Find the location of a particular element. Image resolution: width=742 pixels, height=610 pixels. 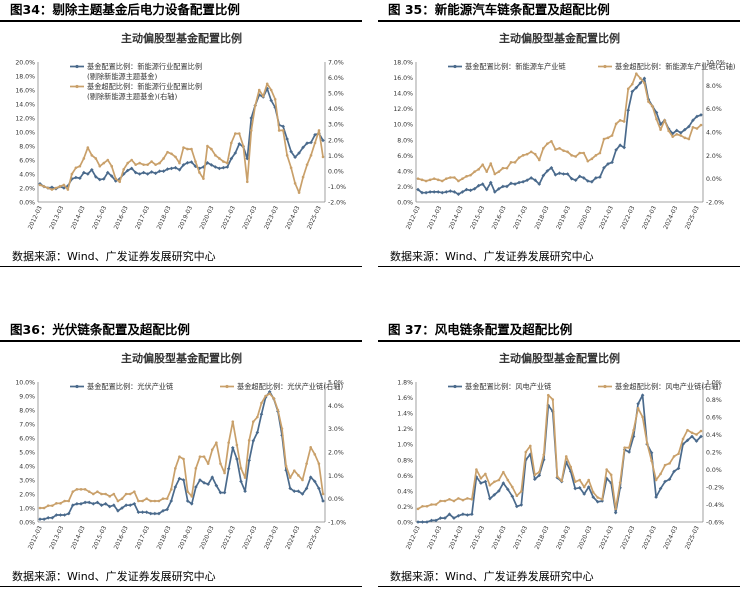

source-note: 数据来源：Wind、广发证券发展研究中心 is located at coordinates (492, 576).